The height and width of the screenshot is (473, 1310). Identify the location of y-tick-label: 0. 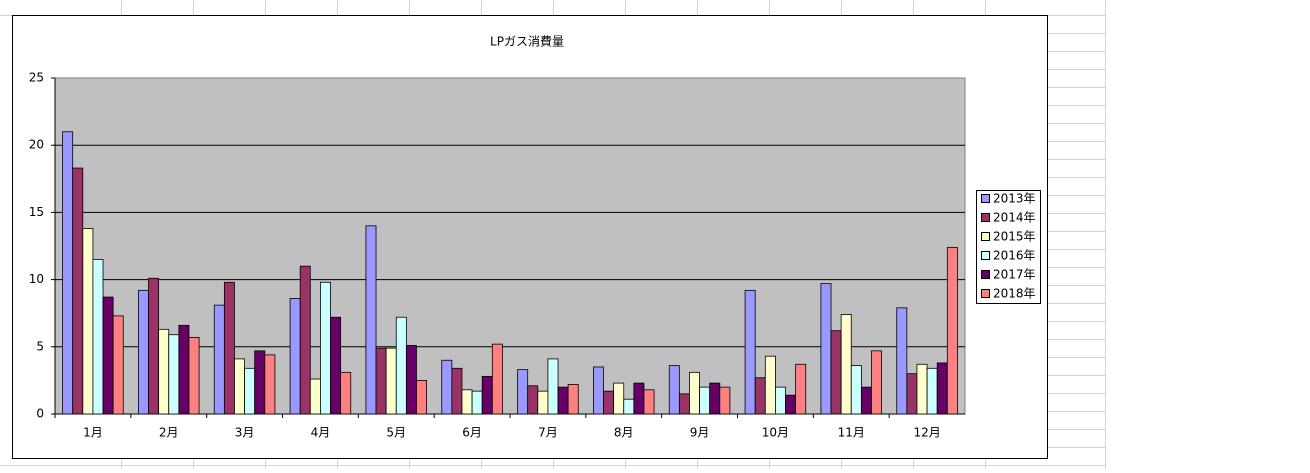
(40, 414).